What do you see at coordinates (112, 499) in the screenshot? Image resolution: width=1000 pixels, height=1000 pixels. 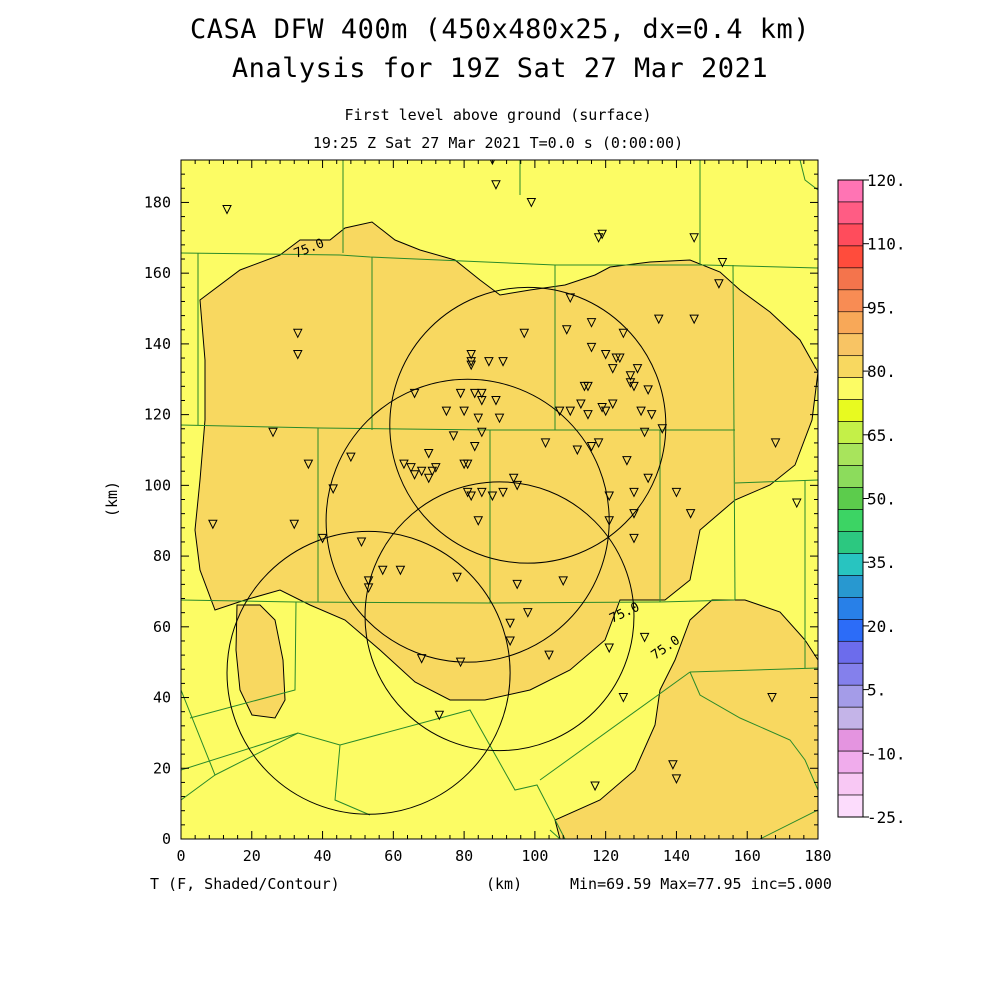 I see `y-axis-label: (km)` at bounding box center [112, 499].